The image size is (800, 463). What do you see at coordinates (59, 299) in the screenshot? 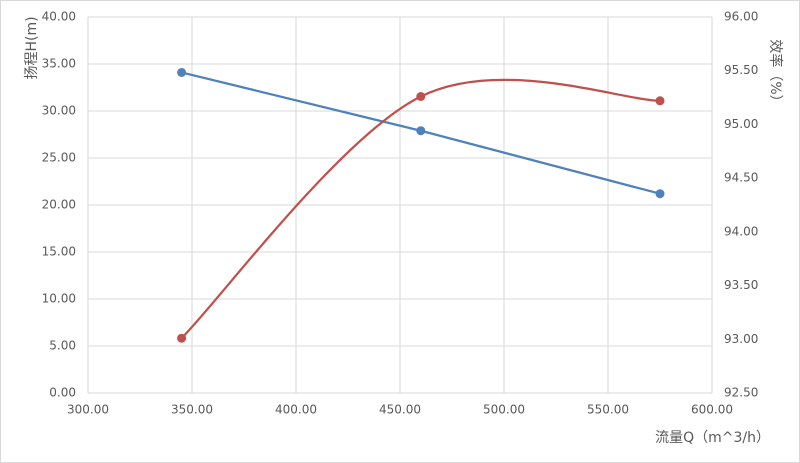
I see `y-tick-label: 10.00` at bounding box center [59, 299].